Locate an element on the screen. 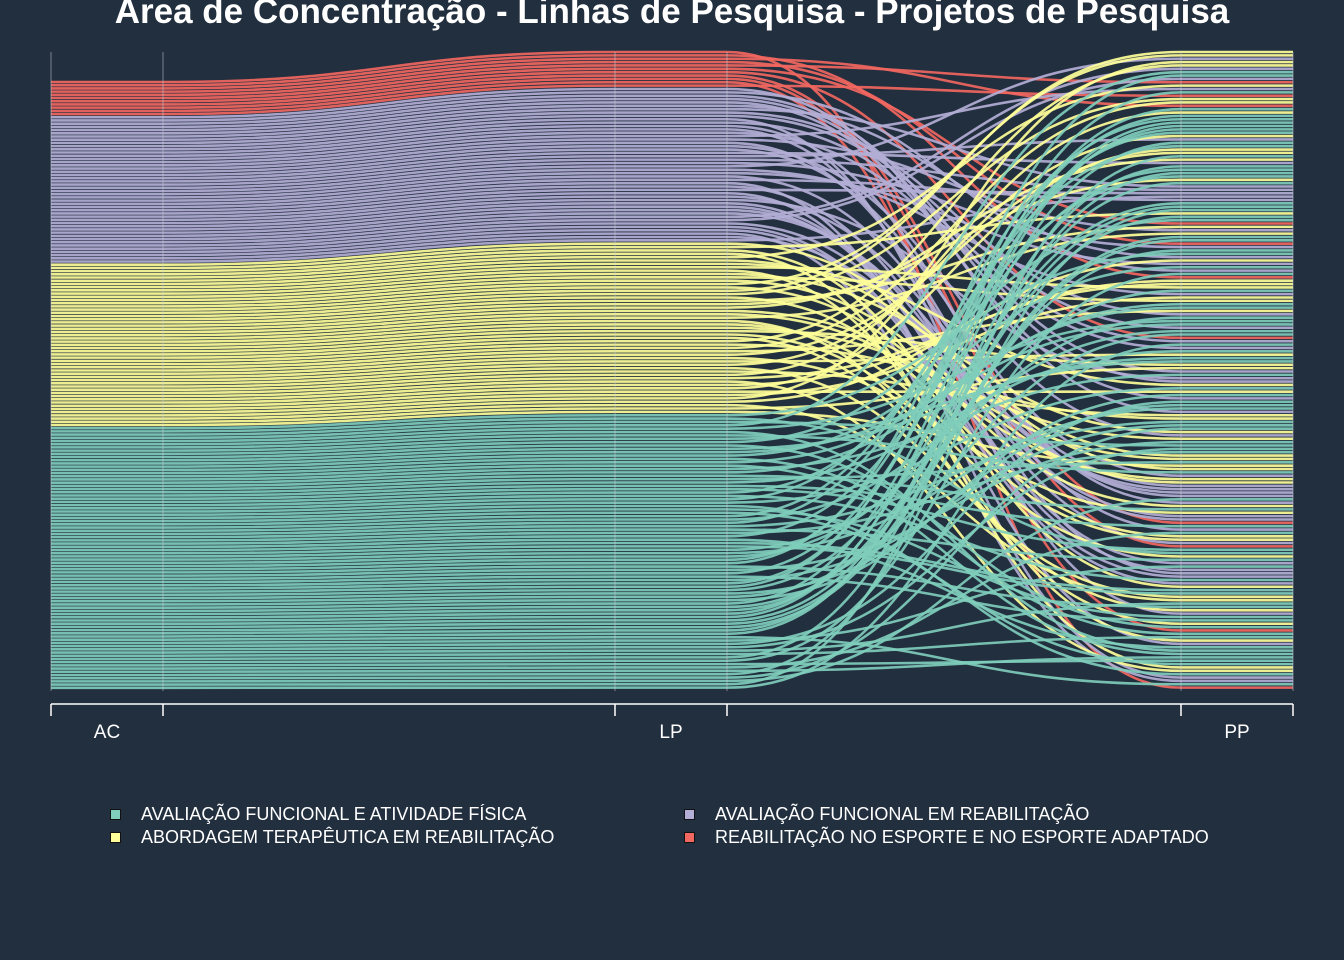 This screenshot has height=960, width=1344. legend-item: ABORDAGEM TERAPÊUTICA EM REABILITAÇÃO is located at coordinates (397, 837).